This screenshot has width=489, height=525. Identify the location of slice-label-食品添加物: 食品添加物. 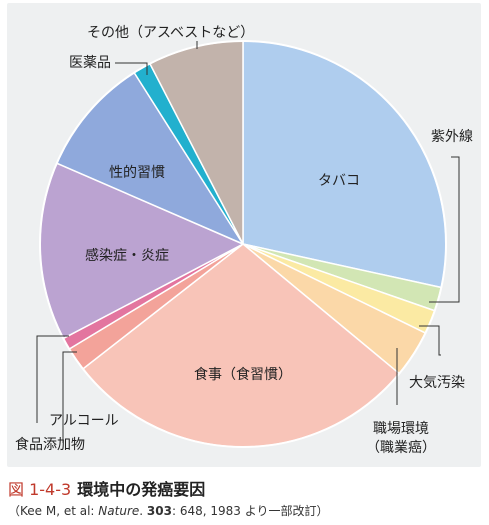
(50, 444).